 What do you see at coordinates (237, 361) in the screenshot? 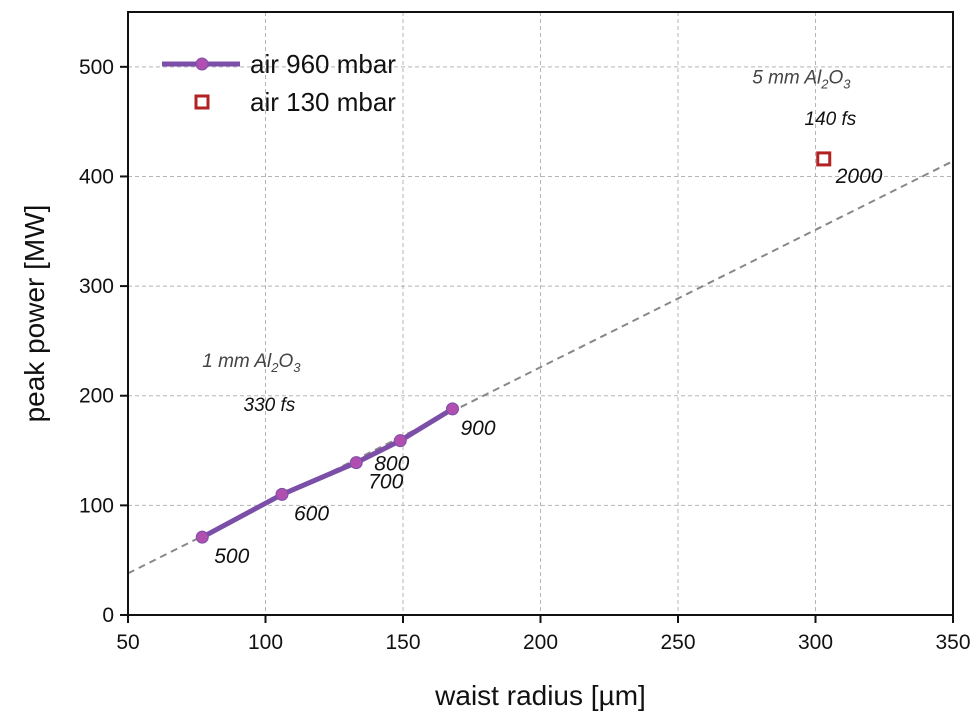
I see `annotation-part: 1 mm Al` at bounding box center [237, 361].